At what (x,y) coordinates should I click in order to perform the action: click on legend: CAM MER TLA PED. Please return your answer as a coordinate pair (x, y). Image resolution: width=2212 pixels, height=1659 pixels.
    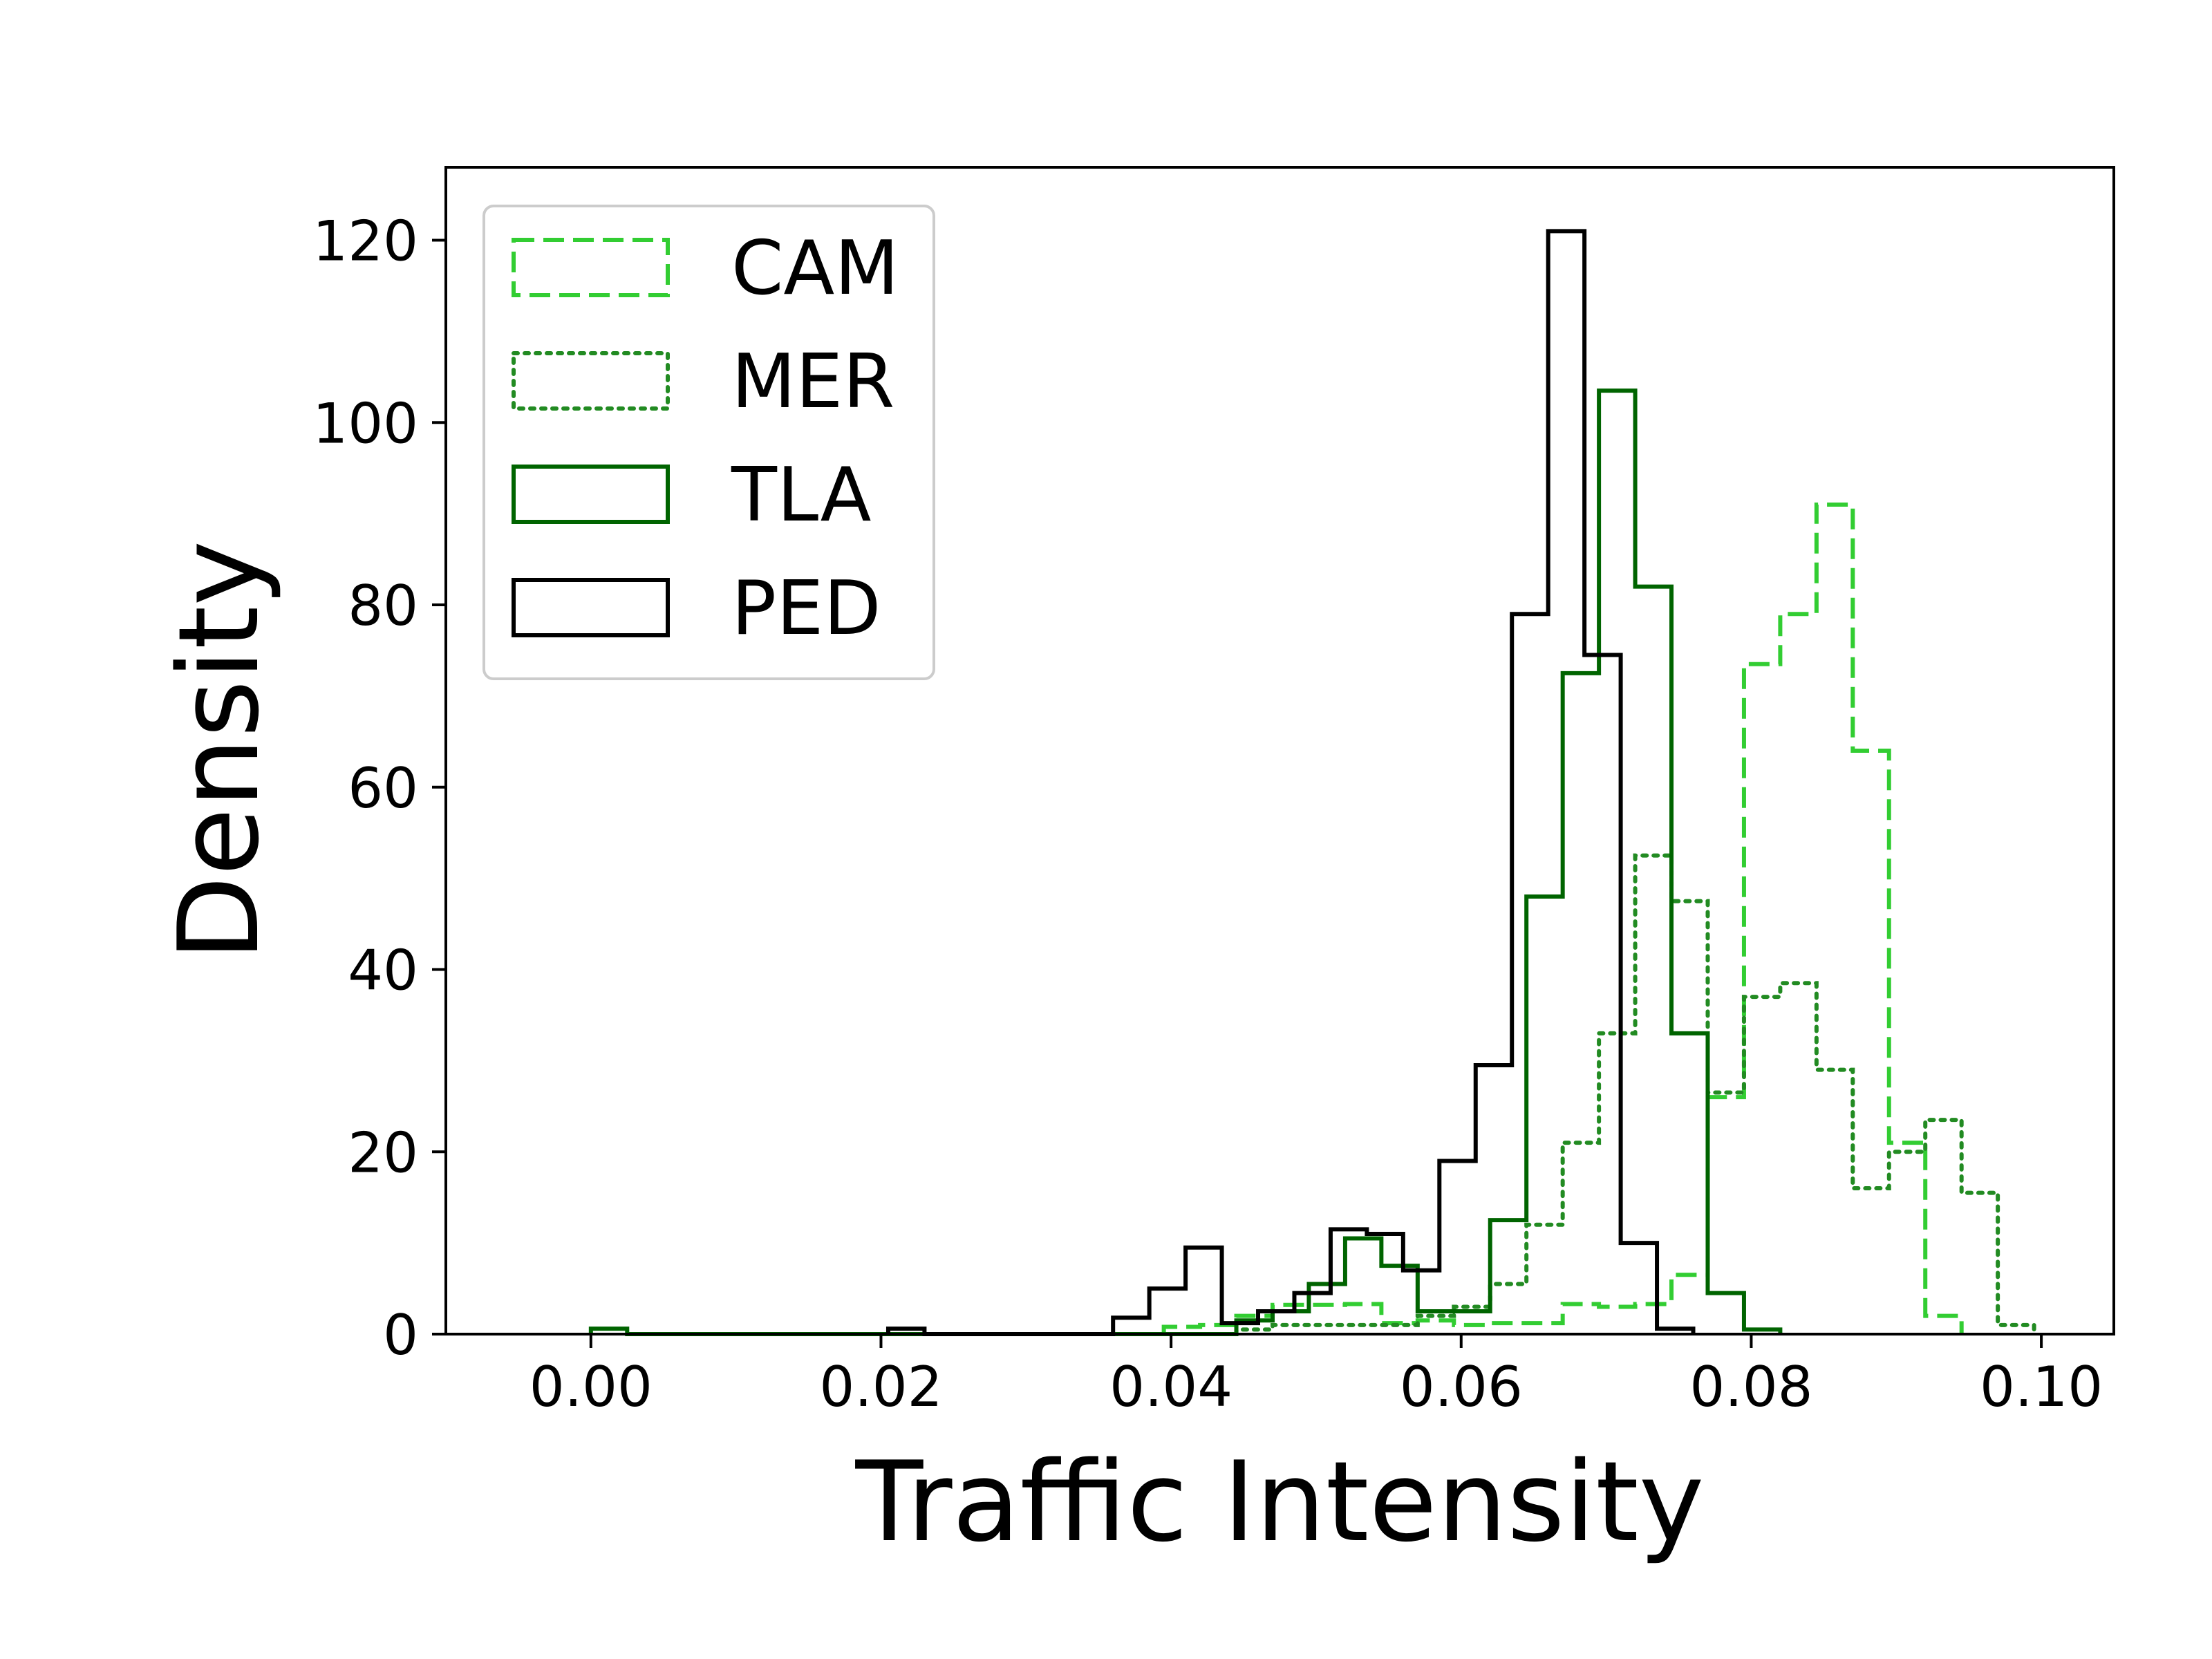
    Looking at the image, I should click on (709, 442).